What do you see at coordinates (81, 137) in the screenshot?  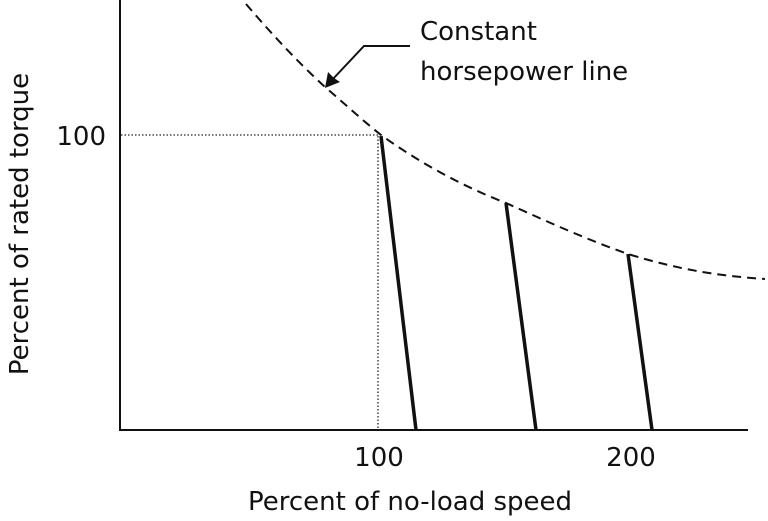 I see `y-tick-100: 100` at bounding box center [81, 137].